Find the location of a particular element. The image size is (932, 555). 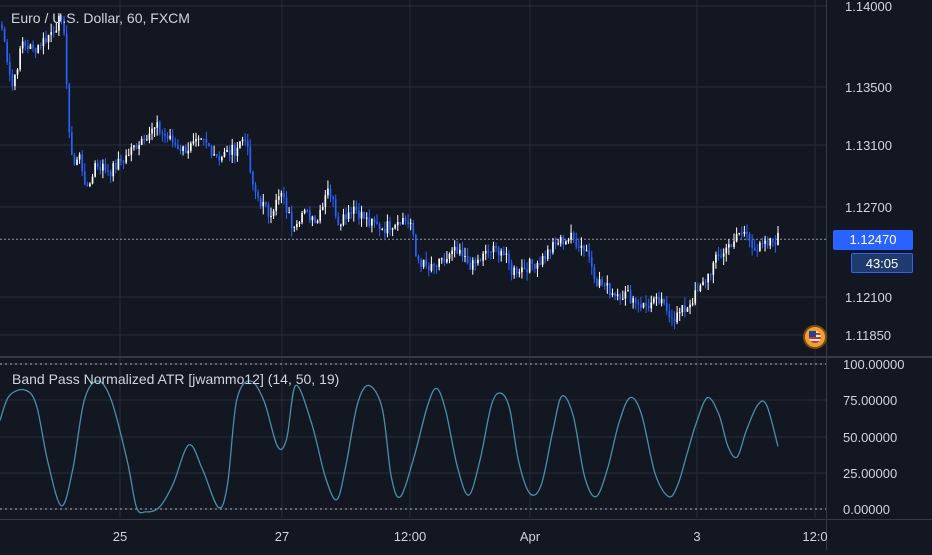

oscillator-tick-label: 100.00000 is located at coordinates (873, 364).